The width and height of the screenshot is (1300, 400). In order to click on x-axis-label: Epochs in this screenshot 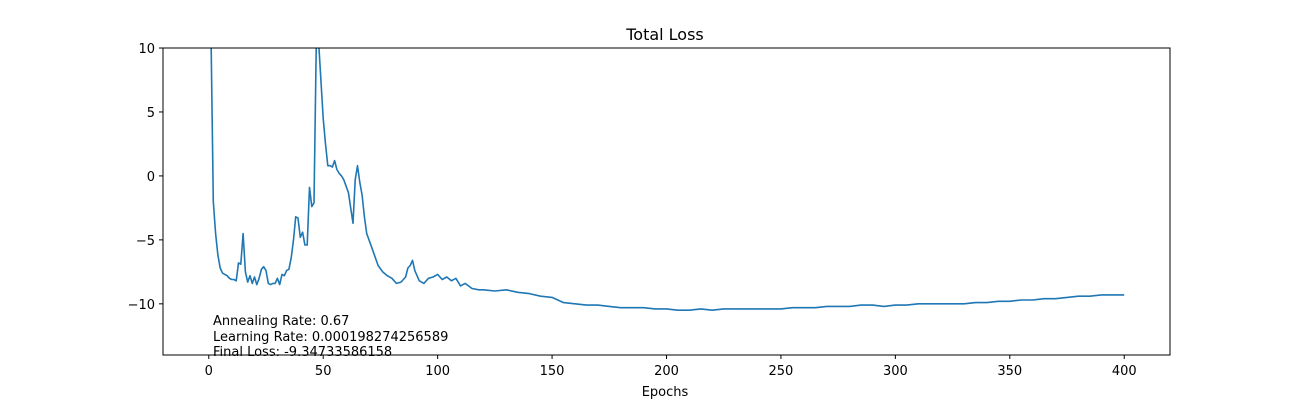, I will do `click(665, 392)`.